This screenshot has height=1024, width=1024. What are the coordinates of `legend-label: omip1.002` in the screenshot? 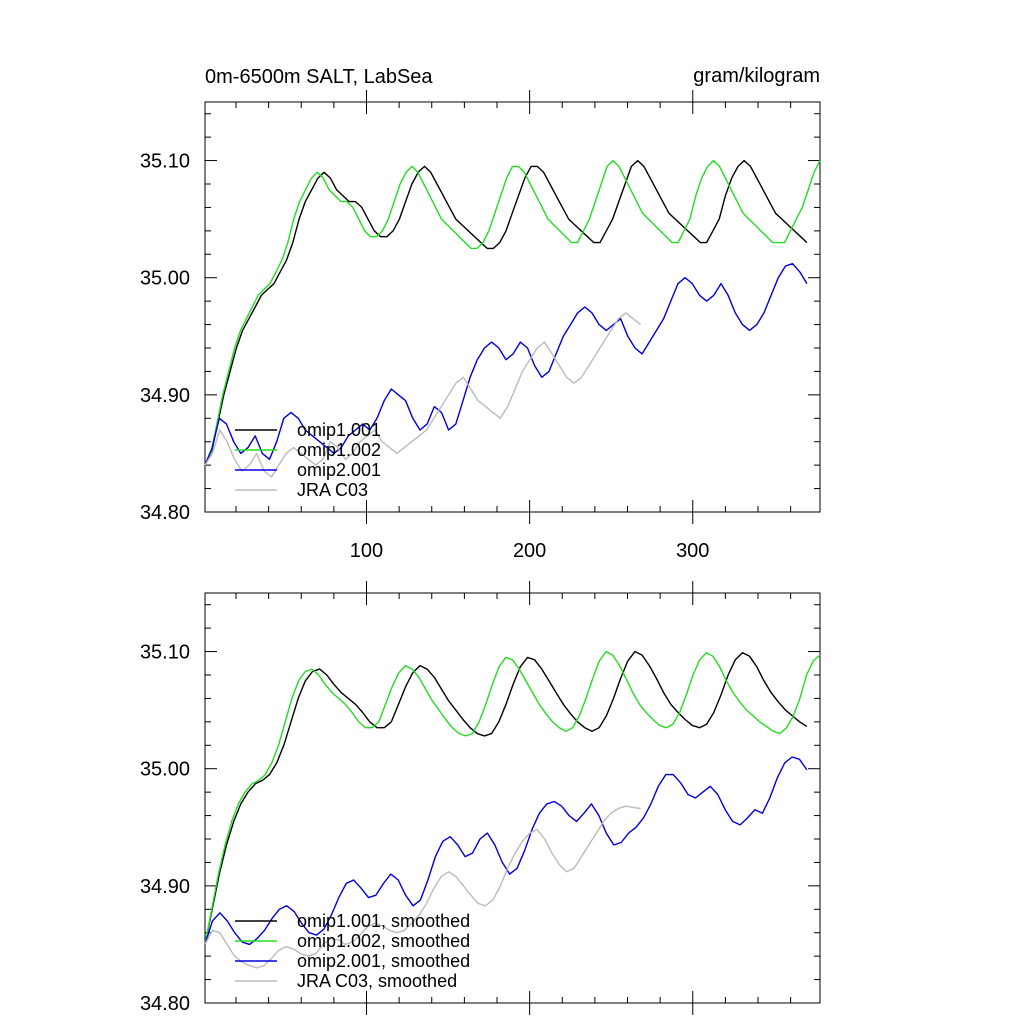 It's located at (339, 450).